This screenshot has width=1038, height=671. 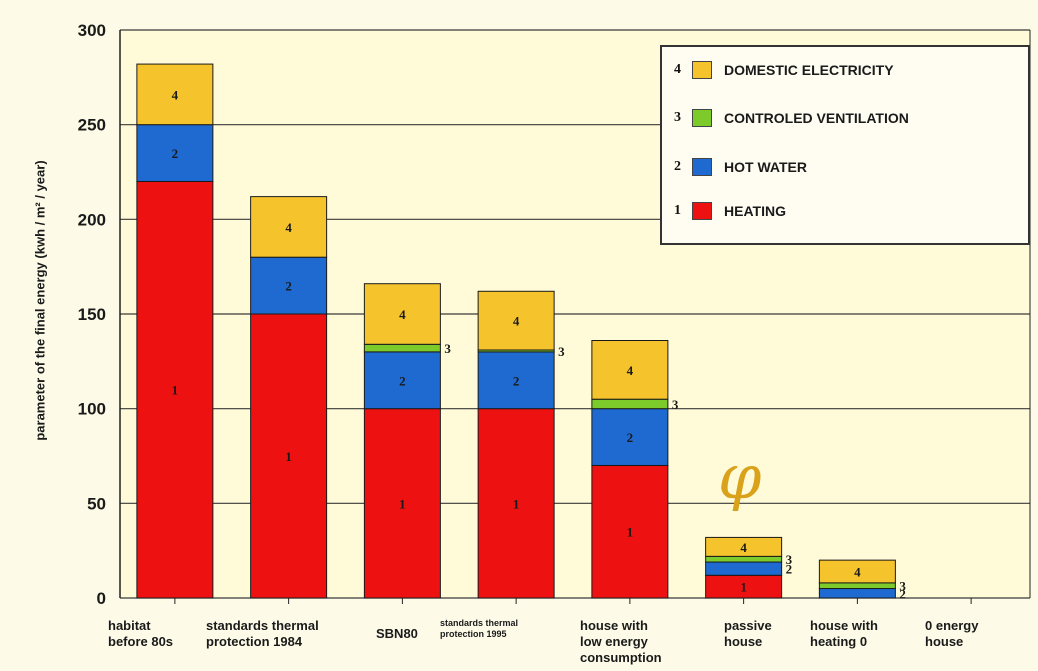 I want to click on phi-symbol-icon: φ, so click(x=740, y=476).